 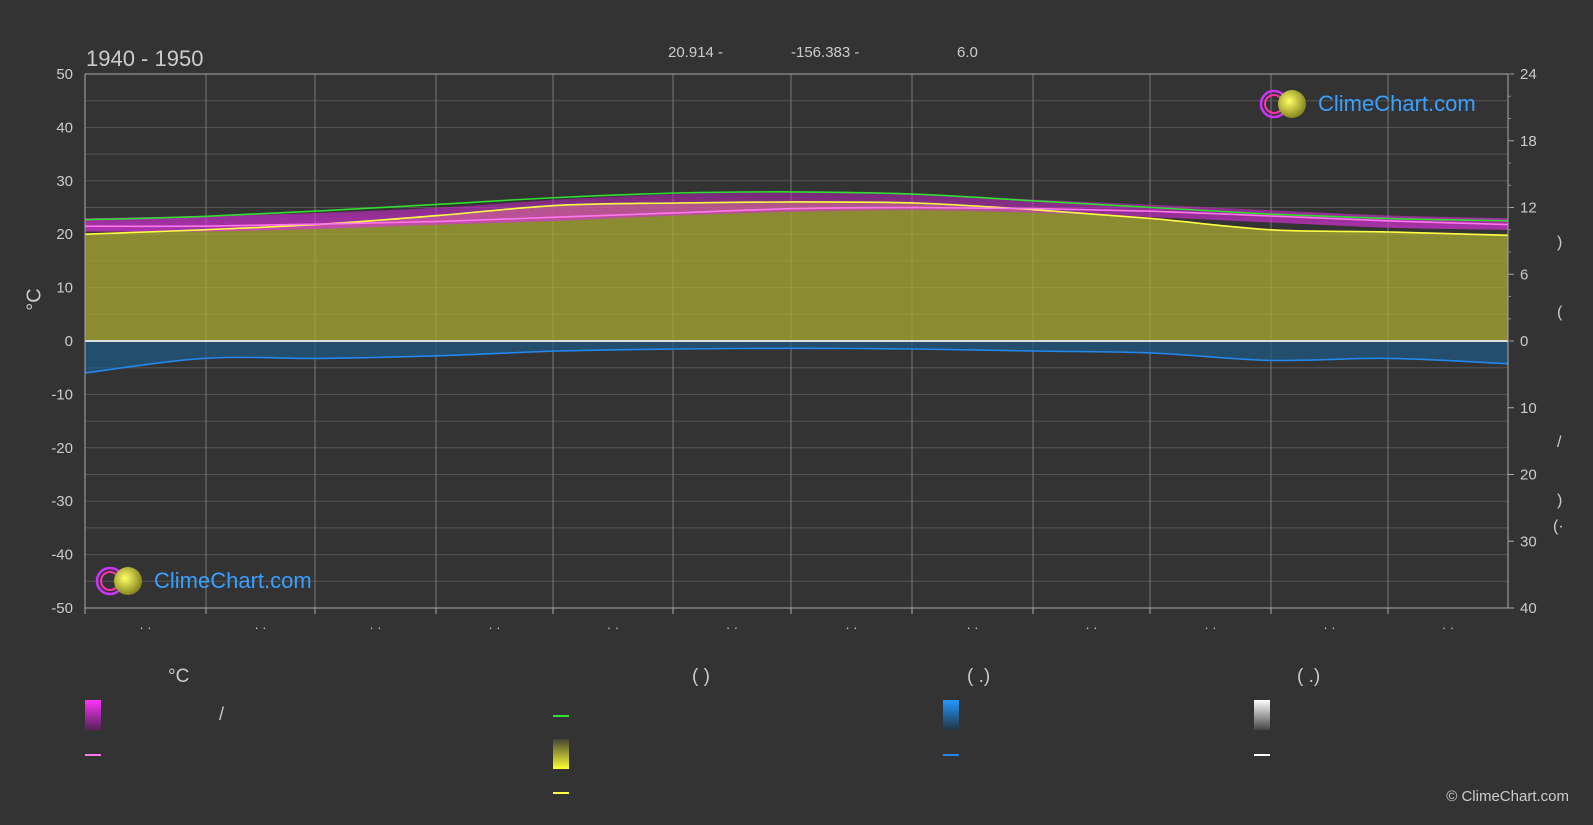 What do you see at coordinates (796, 217) in the screenshot?
I see `temp-mean-line` at bounding box center [796, 217].